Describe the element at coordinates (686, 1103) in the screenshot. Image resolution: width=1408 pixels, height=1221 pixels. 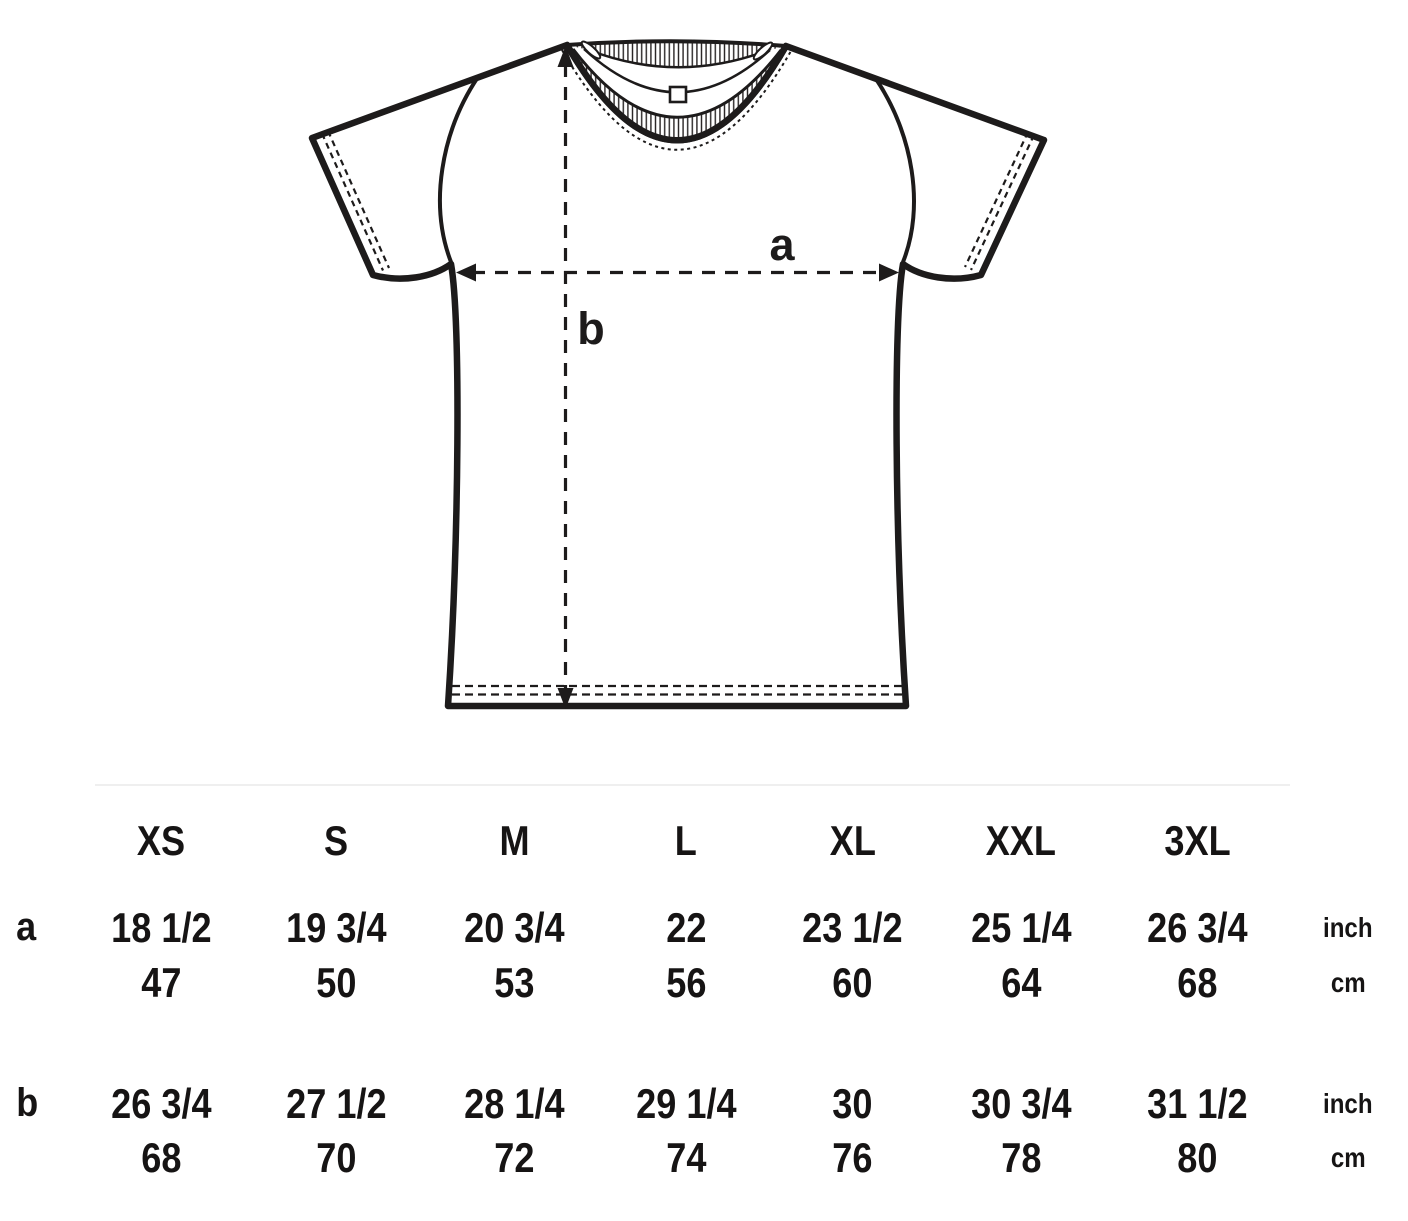
I see `measurement-value: 29 1/4` at that location.